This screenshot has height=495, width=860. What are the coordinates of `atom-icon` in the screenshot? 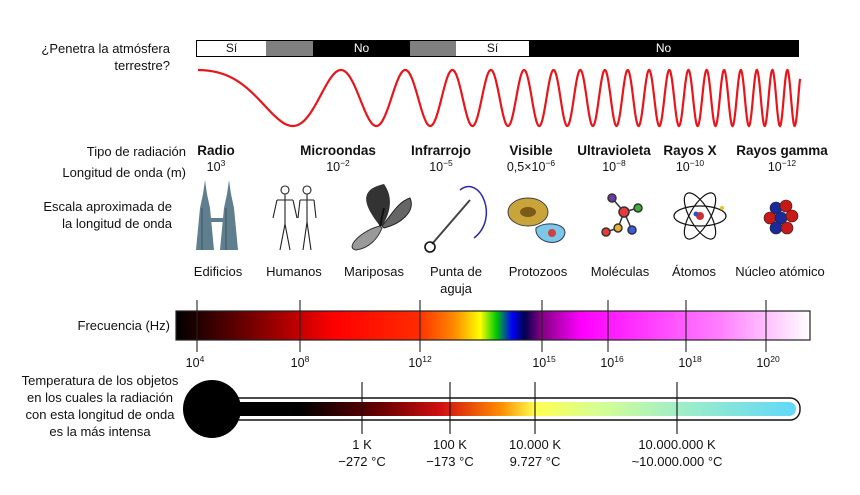 It's located at (700, 216).